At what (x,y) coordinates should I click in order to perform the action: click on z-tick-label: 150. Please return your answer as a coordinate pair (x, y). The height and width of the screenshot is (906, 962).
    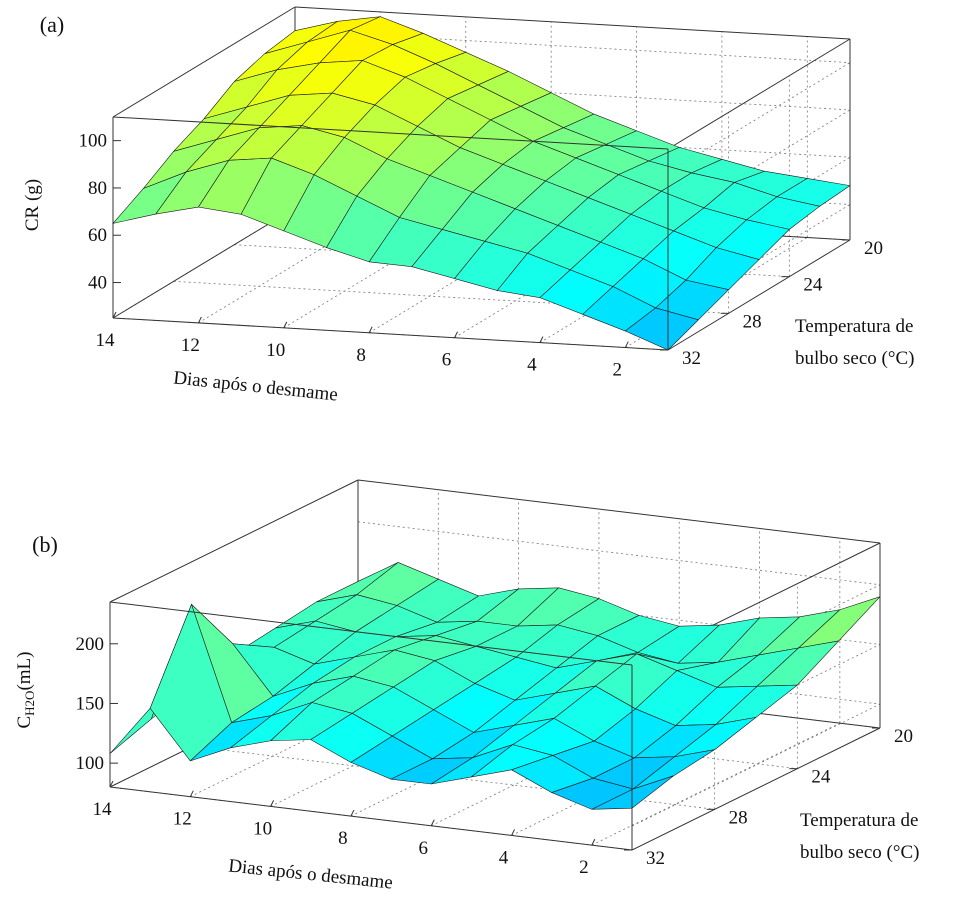
    Looking at the image, I should click on (90, 703).